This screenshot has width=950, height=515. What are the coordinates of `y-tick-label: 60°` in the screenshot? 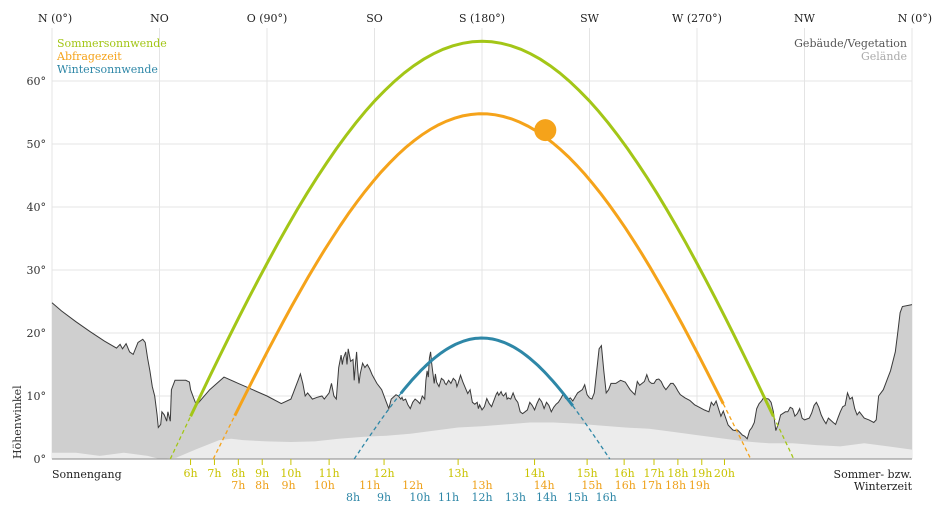 It's located at (37, 81).